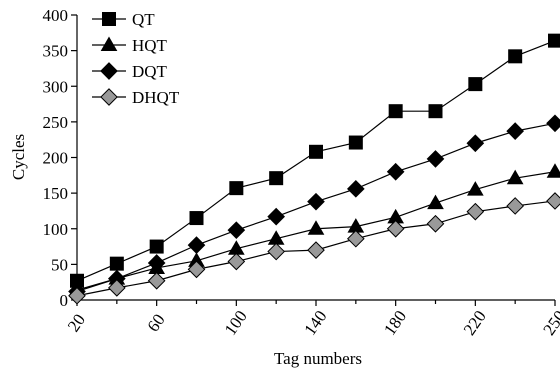 The image size is (560, 372). Describe the element at coordinates (156, 322) in the screenshot. I see `x-tick-label: 60` at that location.